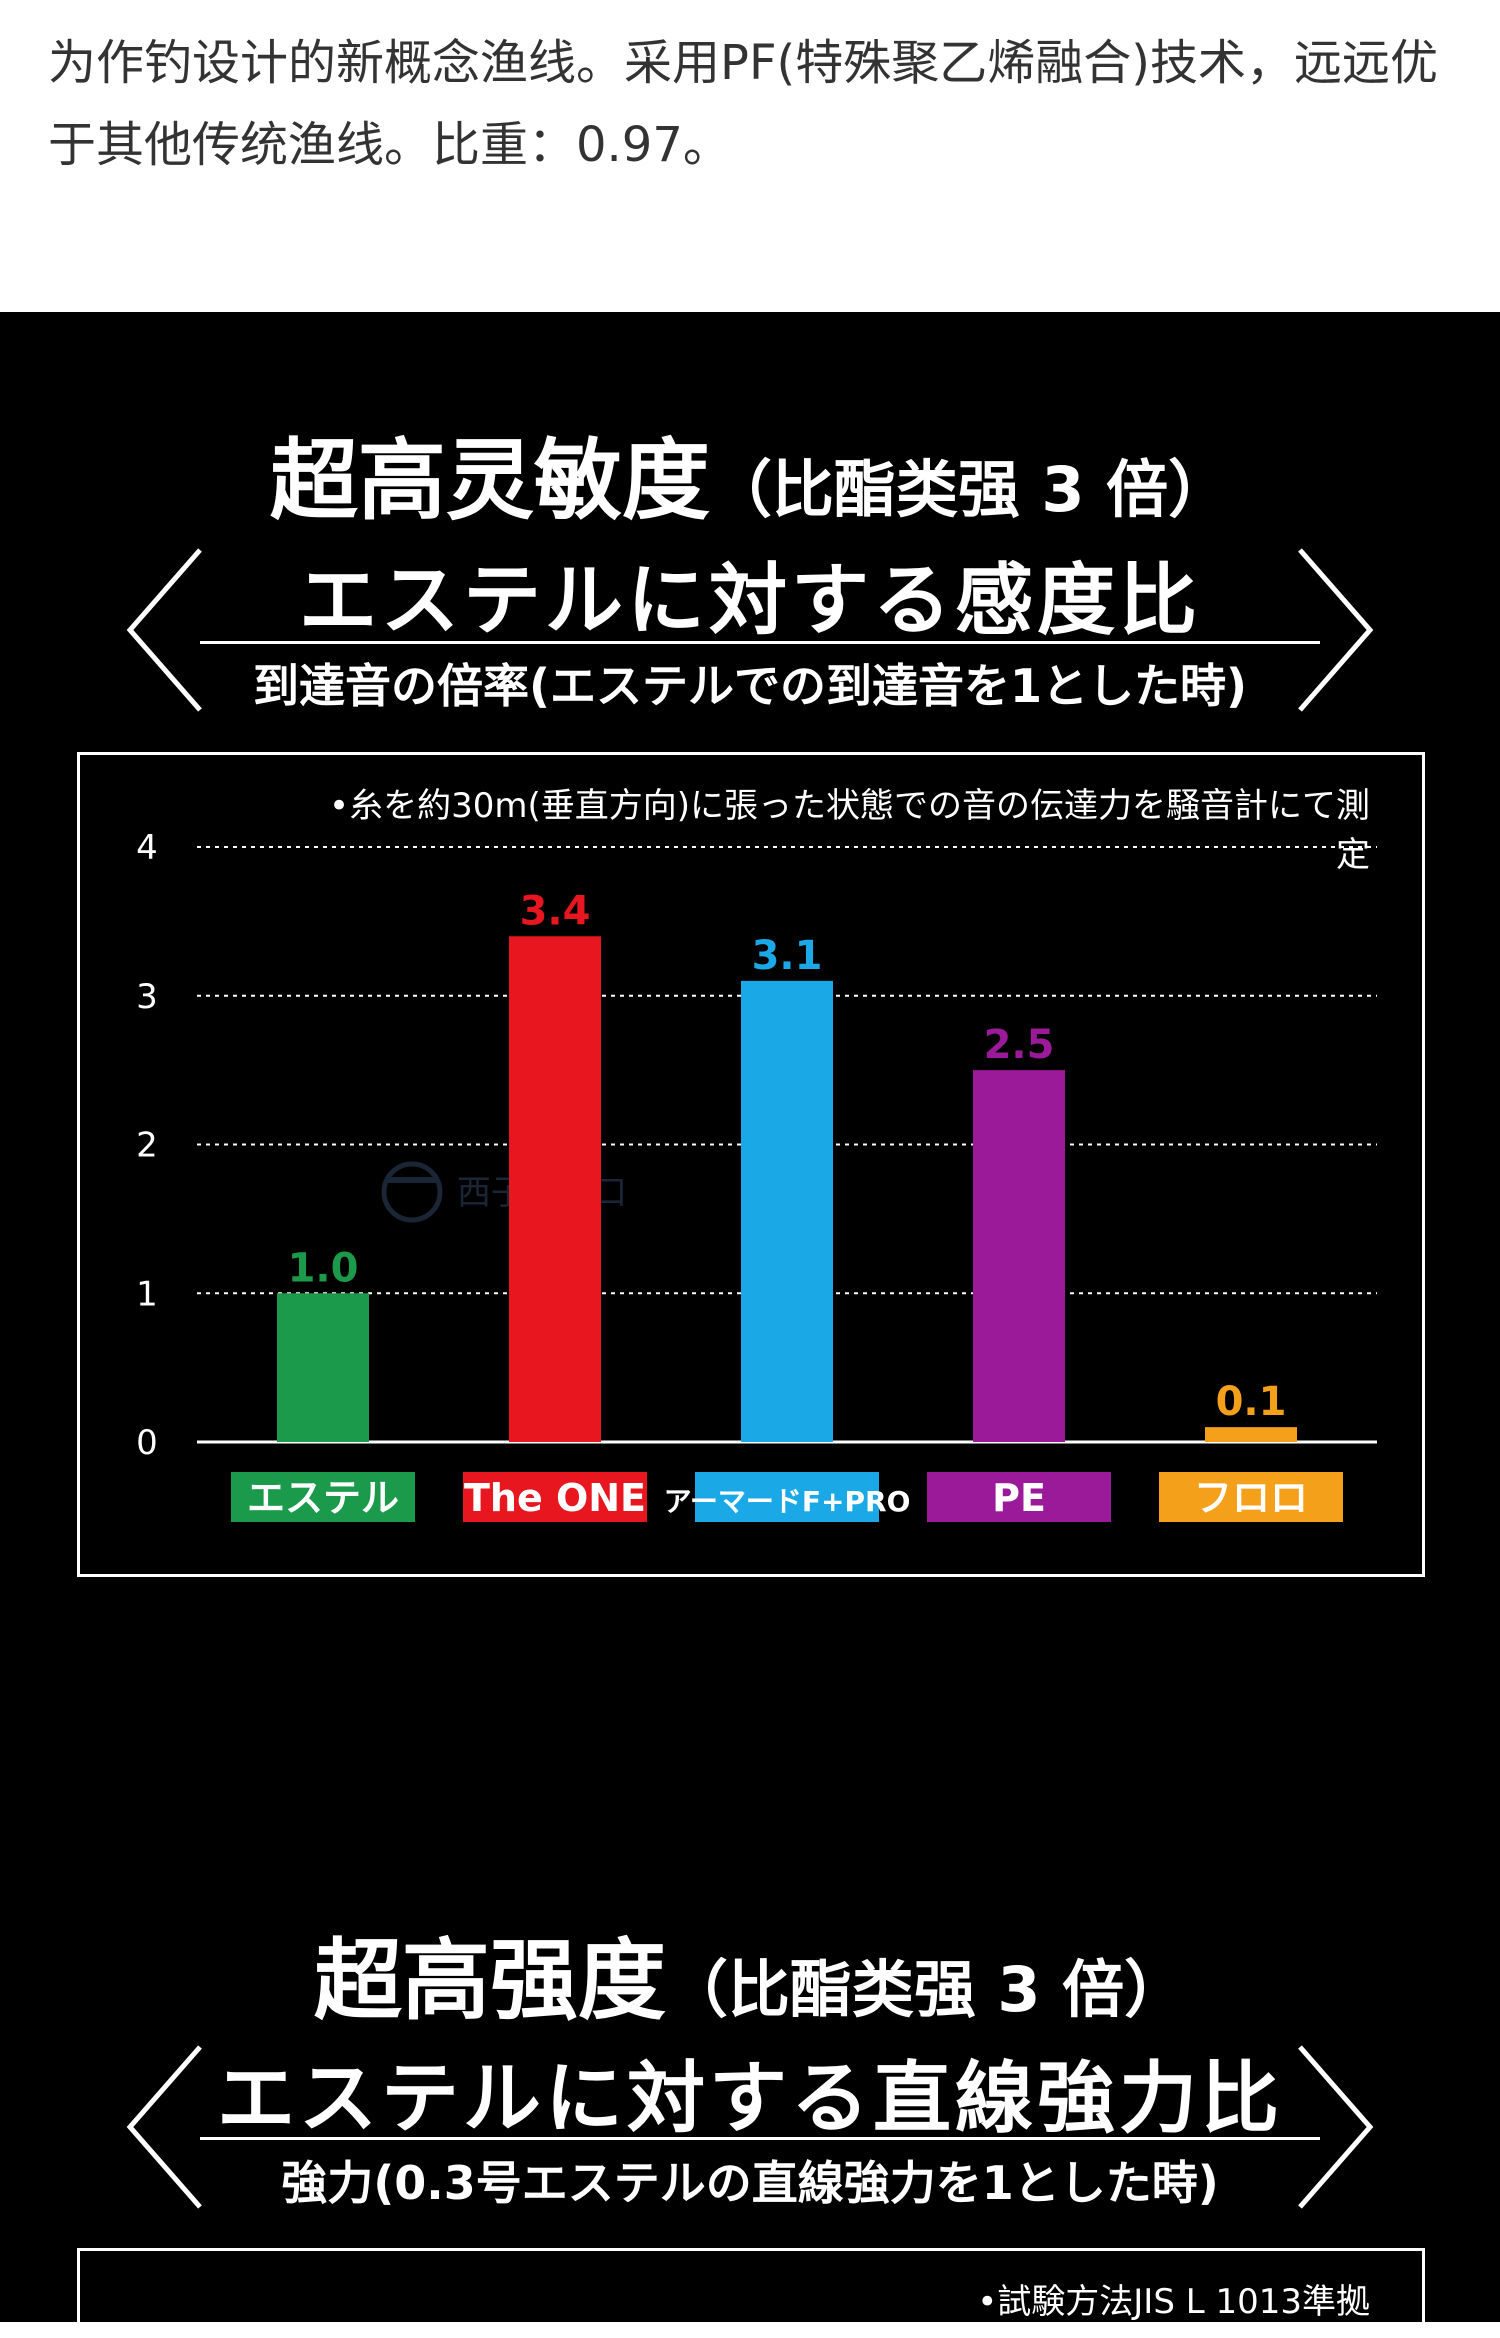 The height and width of the screenshot is (2338, 1500). What do you see at coordinates (555, 911) in the screenshot?
I see `value-label: 3.4` at bounding box center [555, 911].